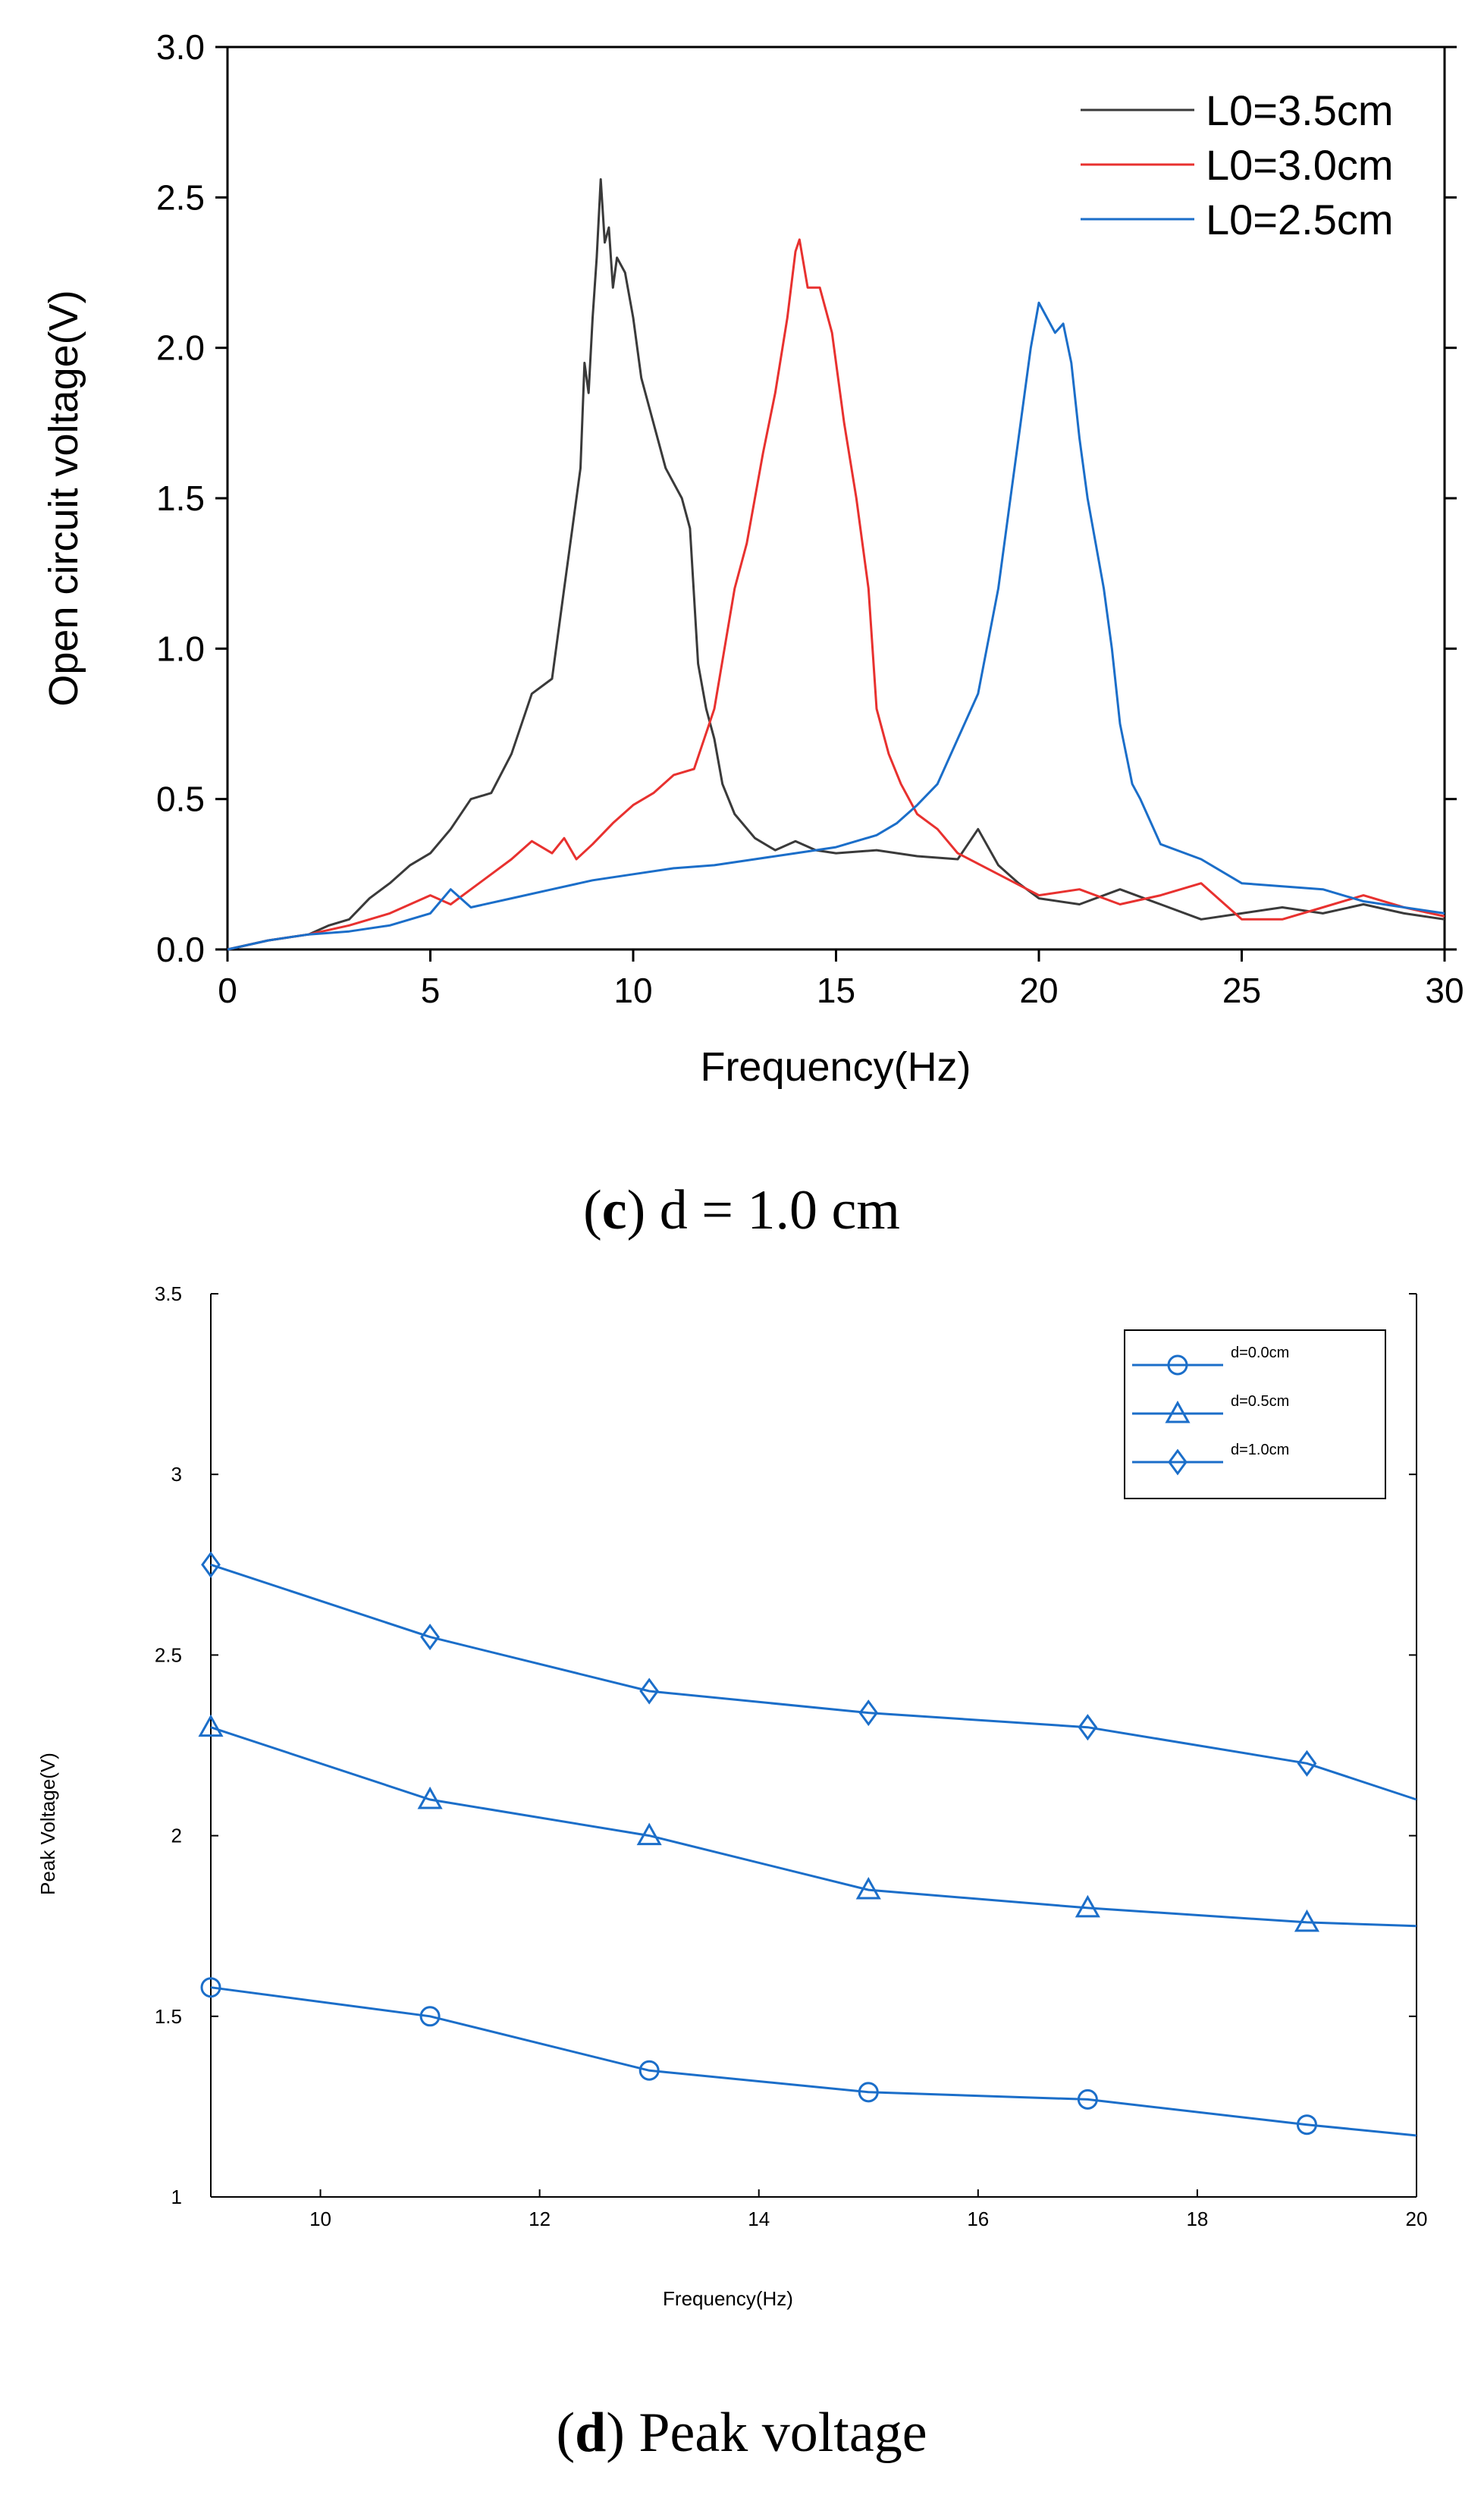 This screenshot has width=1484, height=2520. I want to click on chart-d-x-tick-label: 12, so click(540, 2219).